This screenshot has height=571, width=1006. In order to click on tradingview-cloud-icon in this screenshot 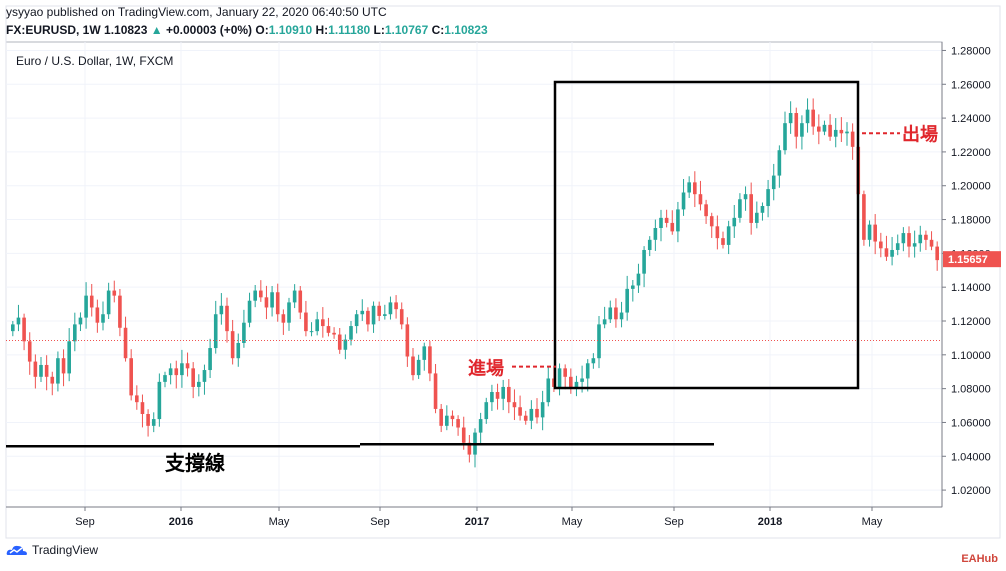, I will do `click(17, 550)`.